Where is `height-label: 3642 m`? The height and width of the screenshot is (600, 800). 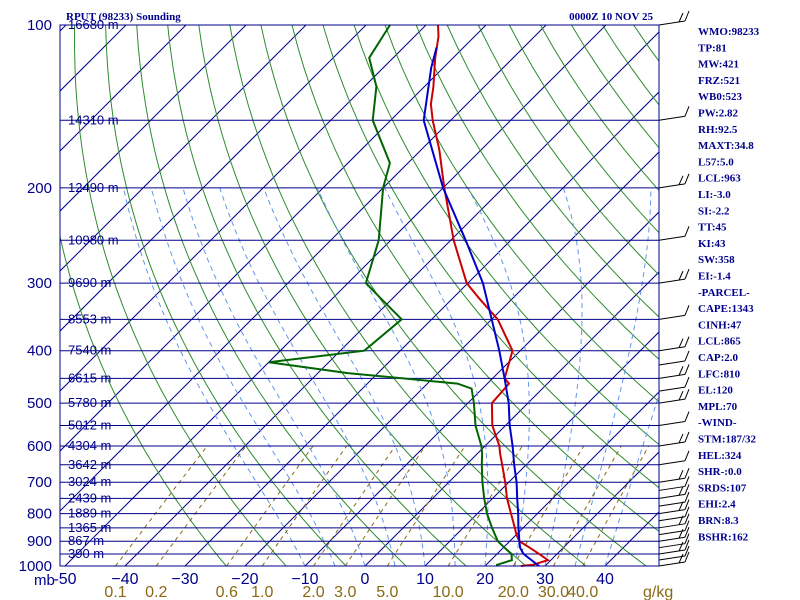 height-label: 3642 m is located at coordinates (89, 464).